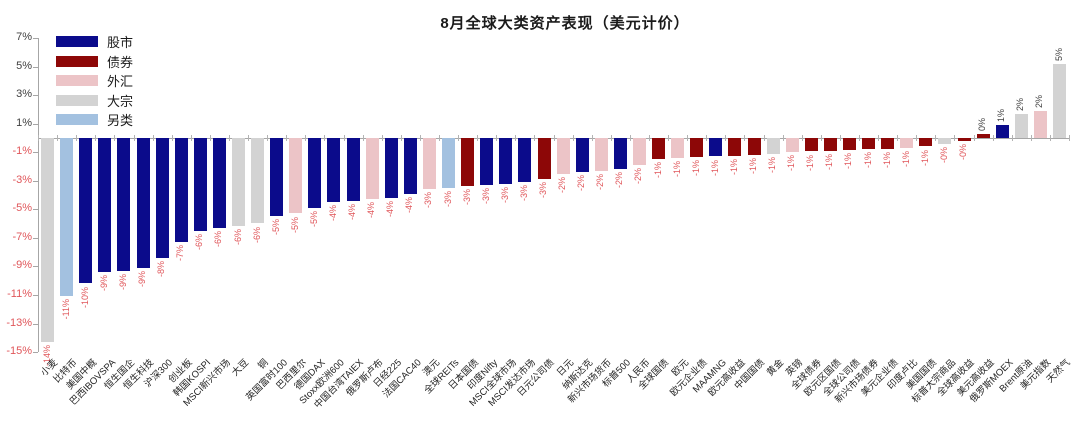  What do you see at coordinates (161, 268) in the screenshot?
I see `bar-value-label: -8%` at bounding box center [161, 268].